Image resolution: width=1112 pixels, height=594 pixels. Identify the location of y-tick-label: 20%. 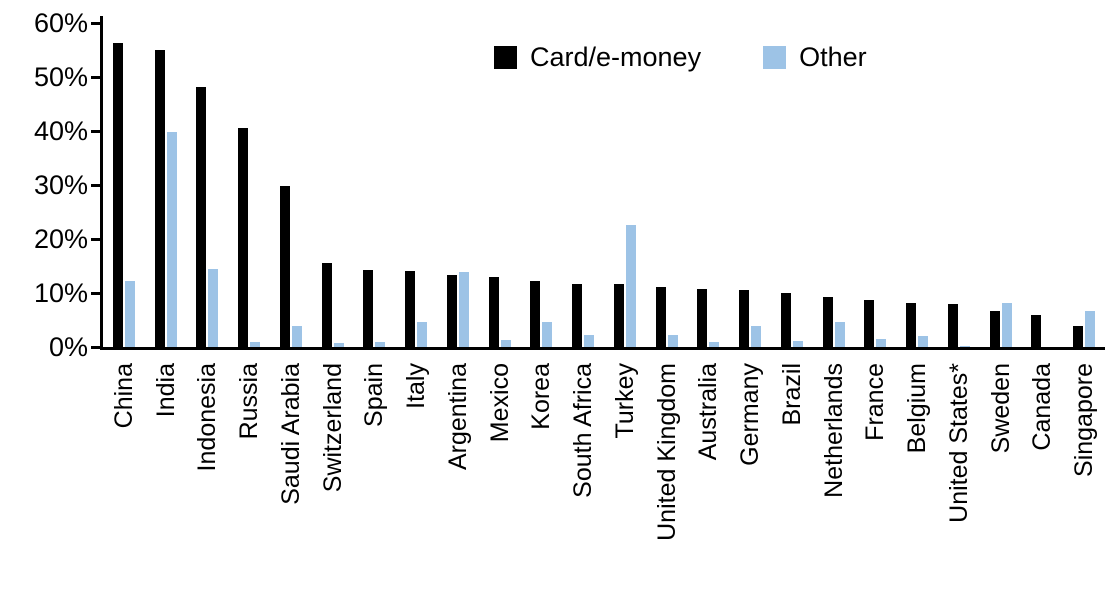
(60, 239).